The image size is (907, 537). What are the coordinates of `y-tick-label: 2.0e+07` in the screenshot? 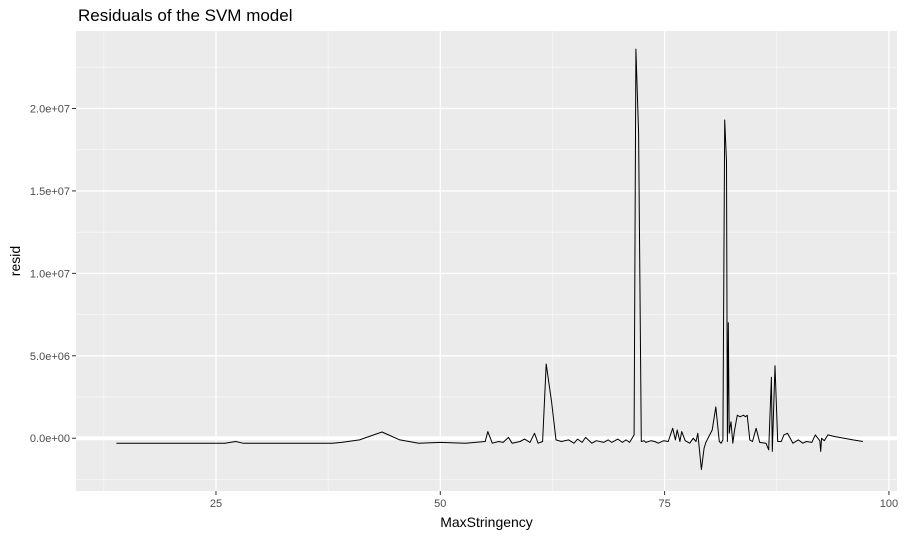 It's located at (50, 109).